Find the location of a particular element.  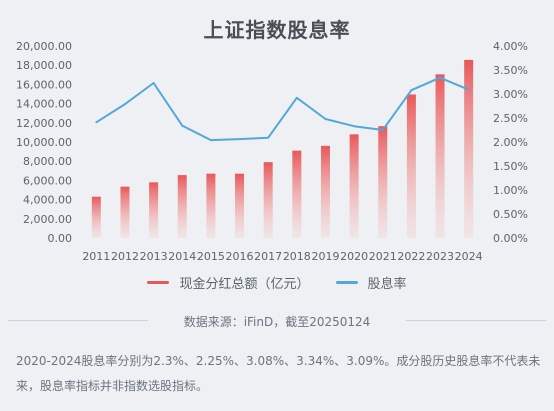

x-tick-label: 2012 is located at coordinates (125, 256).